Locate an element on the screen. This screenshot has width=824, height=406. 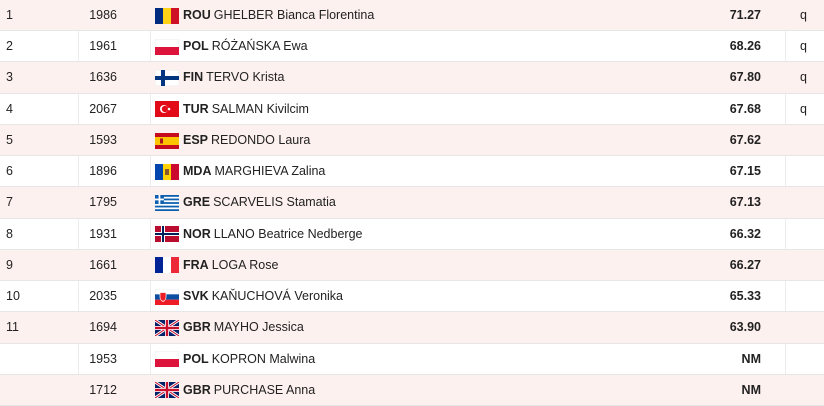
rank: 1 is located at coordinates (9, 15).